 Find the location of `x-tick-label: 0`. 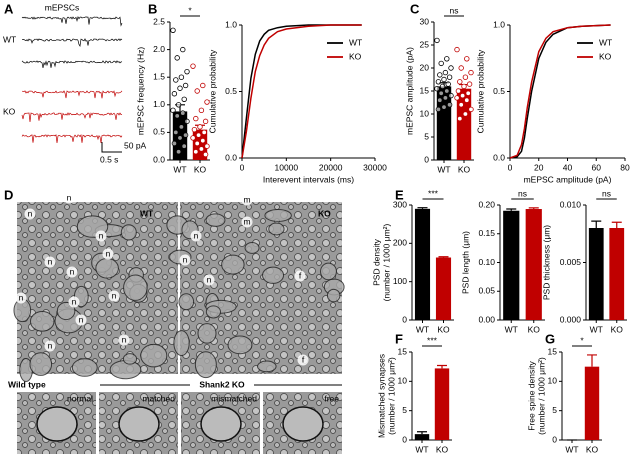

x-tick-label: 0 is located at coordinates (242, 167).